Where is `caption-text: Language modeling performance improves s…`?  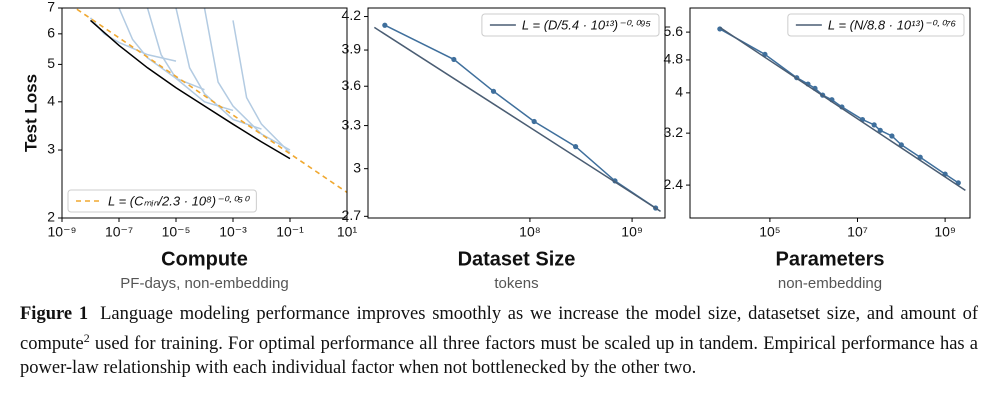 caption-text: Language modeling performance improves s… is located at coordinates (499, 329).